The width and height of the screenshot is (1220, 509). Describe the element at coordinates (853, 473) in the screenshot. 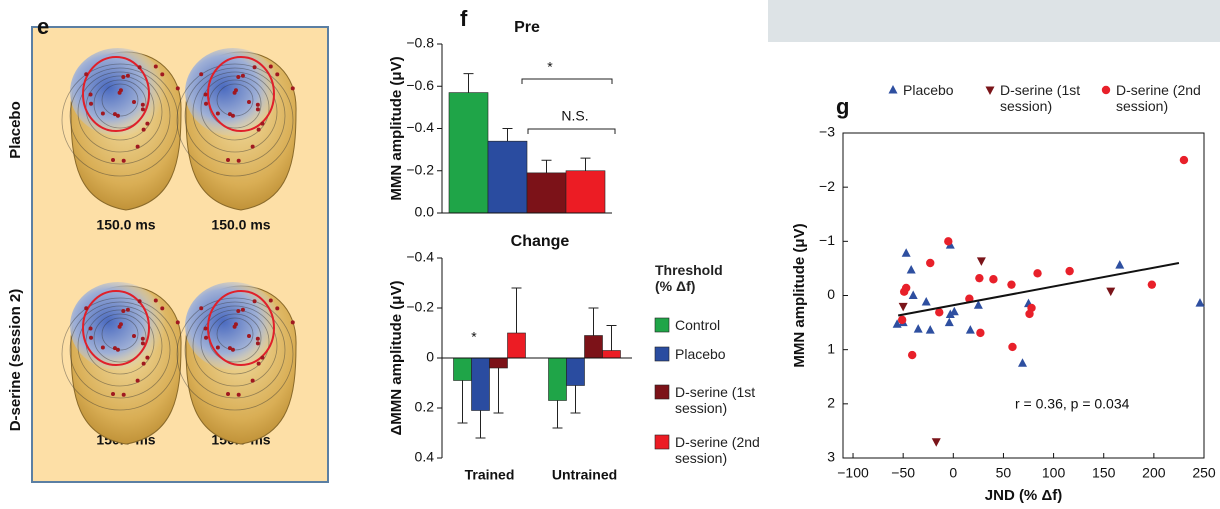

I see `x-tick-label: −100` at that location.